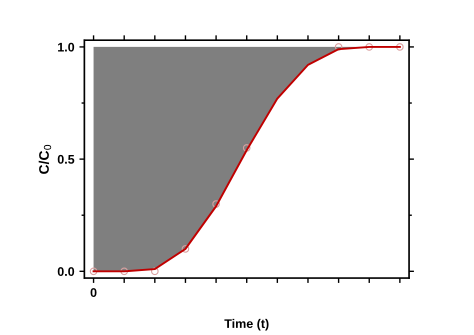 The image size is (474, 335). I want to click on y-tick-label: 0.5, so click(66, 159).